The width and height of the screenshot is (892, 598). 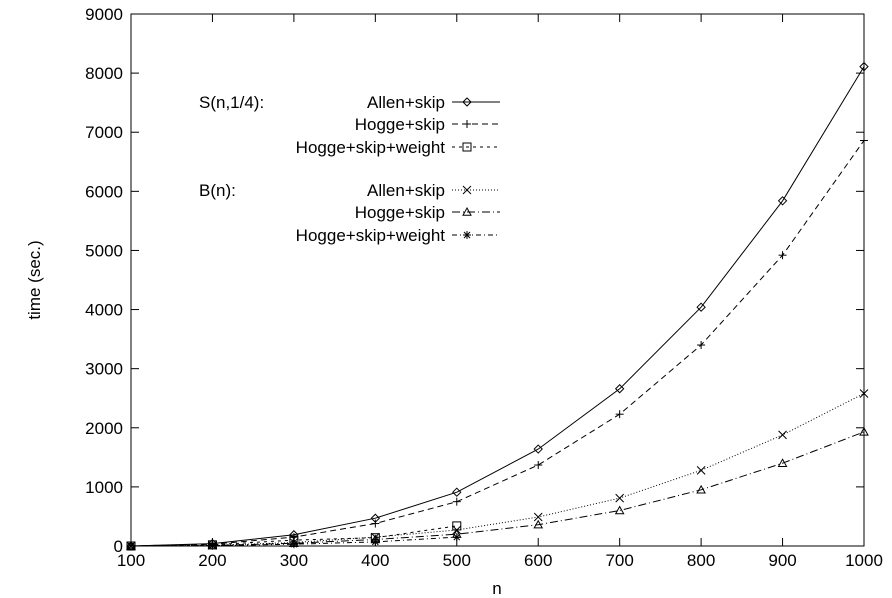 What do you see at coordinates (104, 487) in the screenshot?
I see `y-tick-label: 1000` at bounding box center [104, 487].